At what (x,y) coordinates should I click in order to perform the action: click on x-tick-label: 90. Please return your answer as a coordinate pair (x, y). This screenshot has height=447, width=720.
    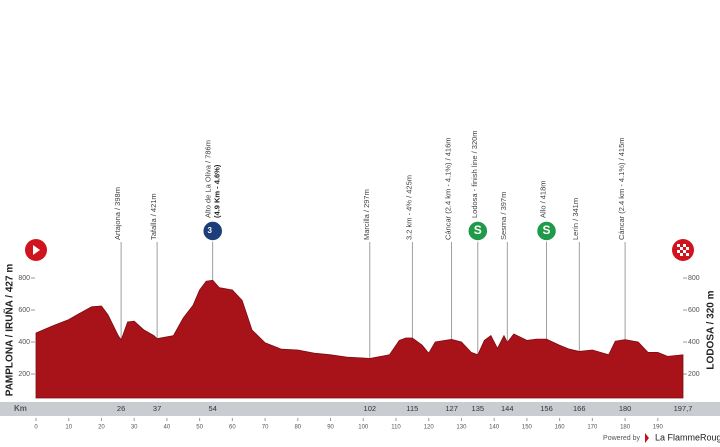
    Looking at the image, I should click on (330, 428).